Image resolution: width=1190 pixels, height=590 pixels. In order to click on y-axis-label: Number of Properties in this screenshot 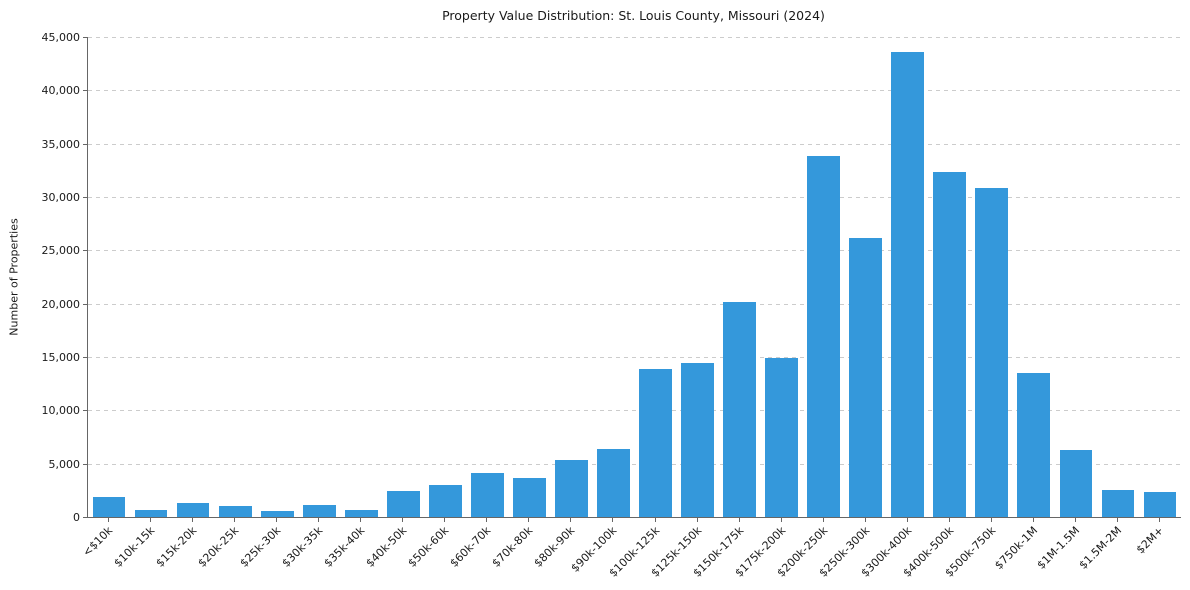, I will do `click(14, 277)`.